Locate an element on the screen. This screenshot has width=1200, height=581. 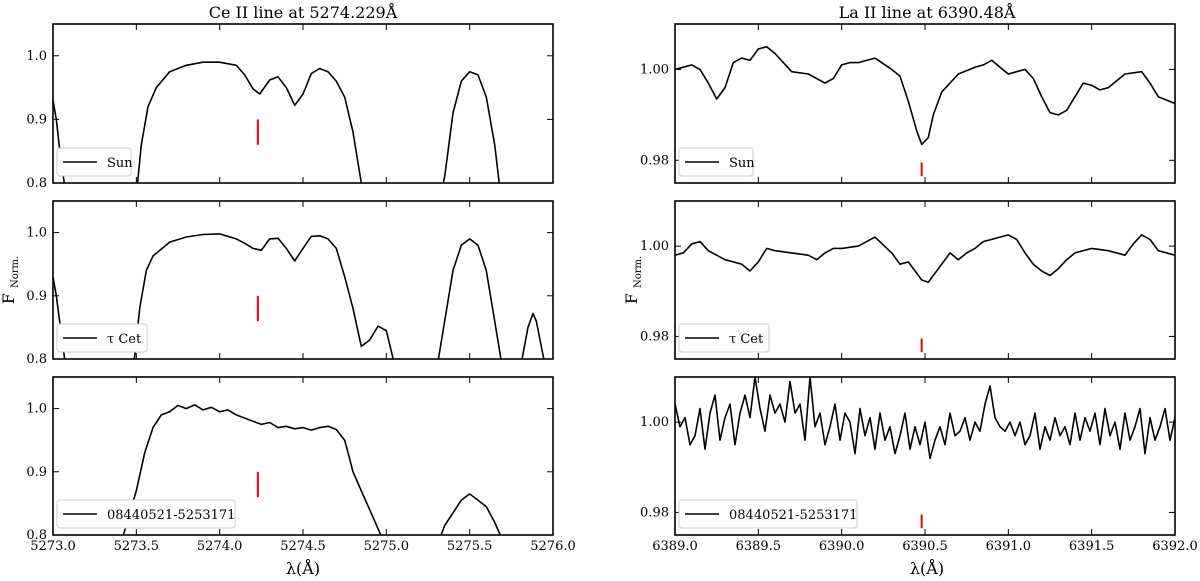
panel-1-2-legend-label: 08440521-5253171 is located at coordinates (793, 515).